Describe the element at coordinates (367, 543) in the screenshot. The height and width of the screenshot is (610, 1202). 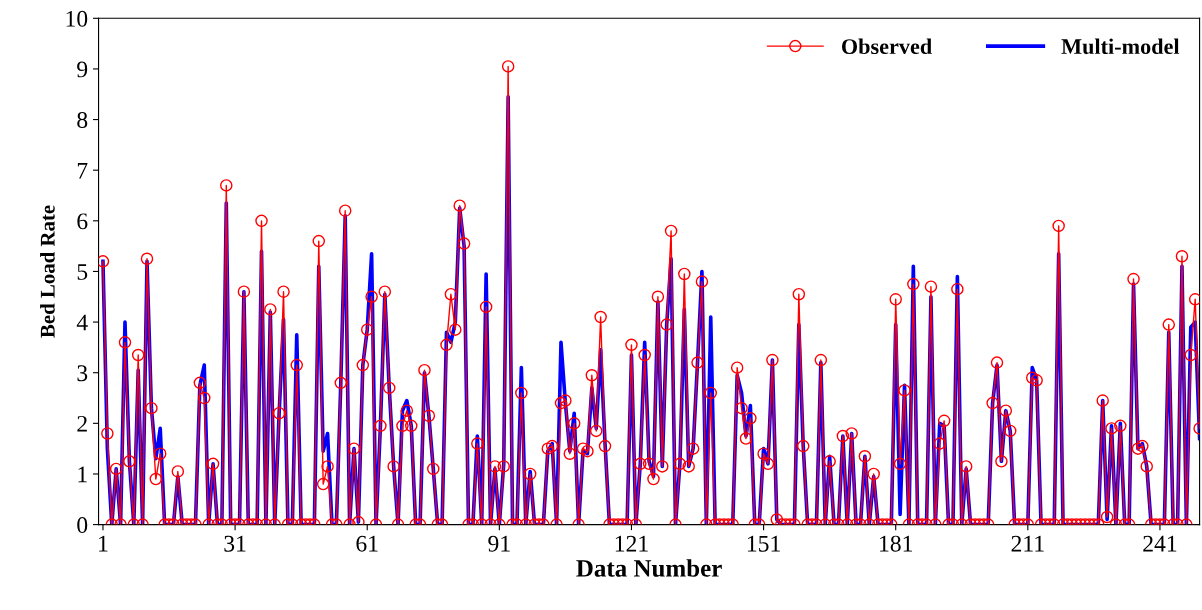
I see `x-tick-label: 61` at that location.